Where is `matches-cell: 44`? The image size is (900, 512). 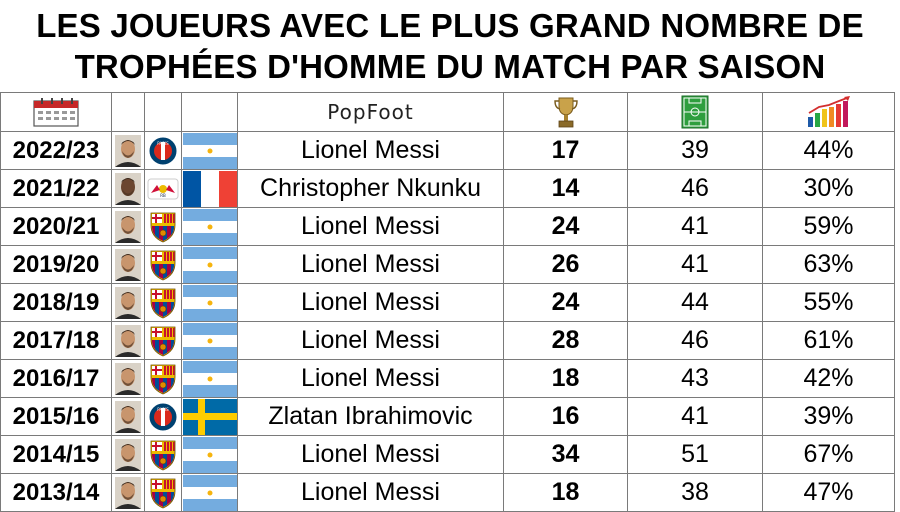
matches-cell: 44 is located at coordinates (695, 302).